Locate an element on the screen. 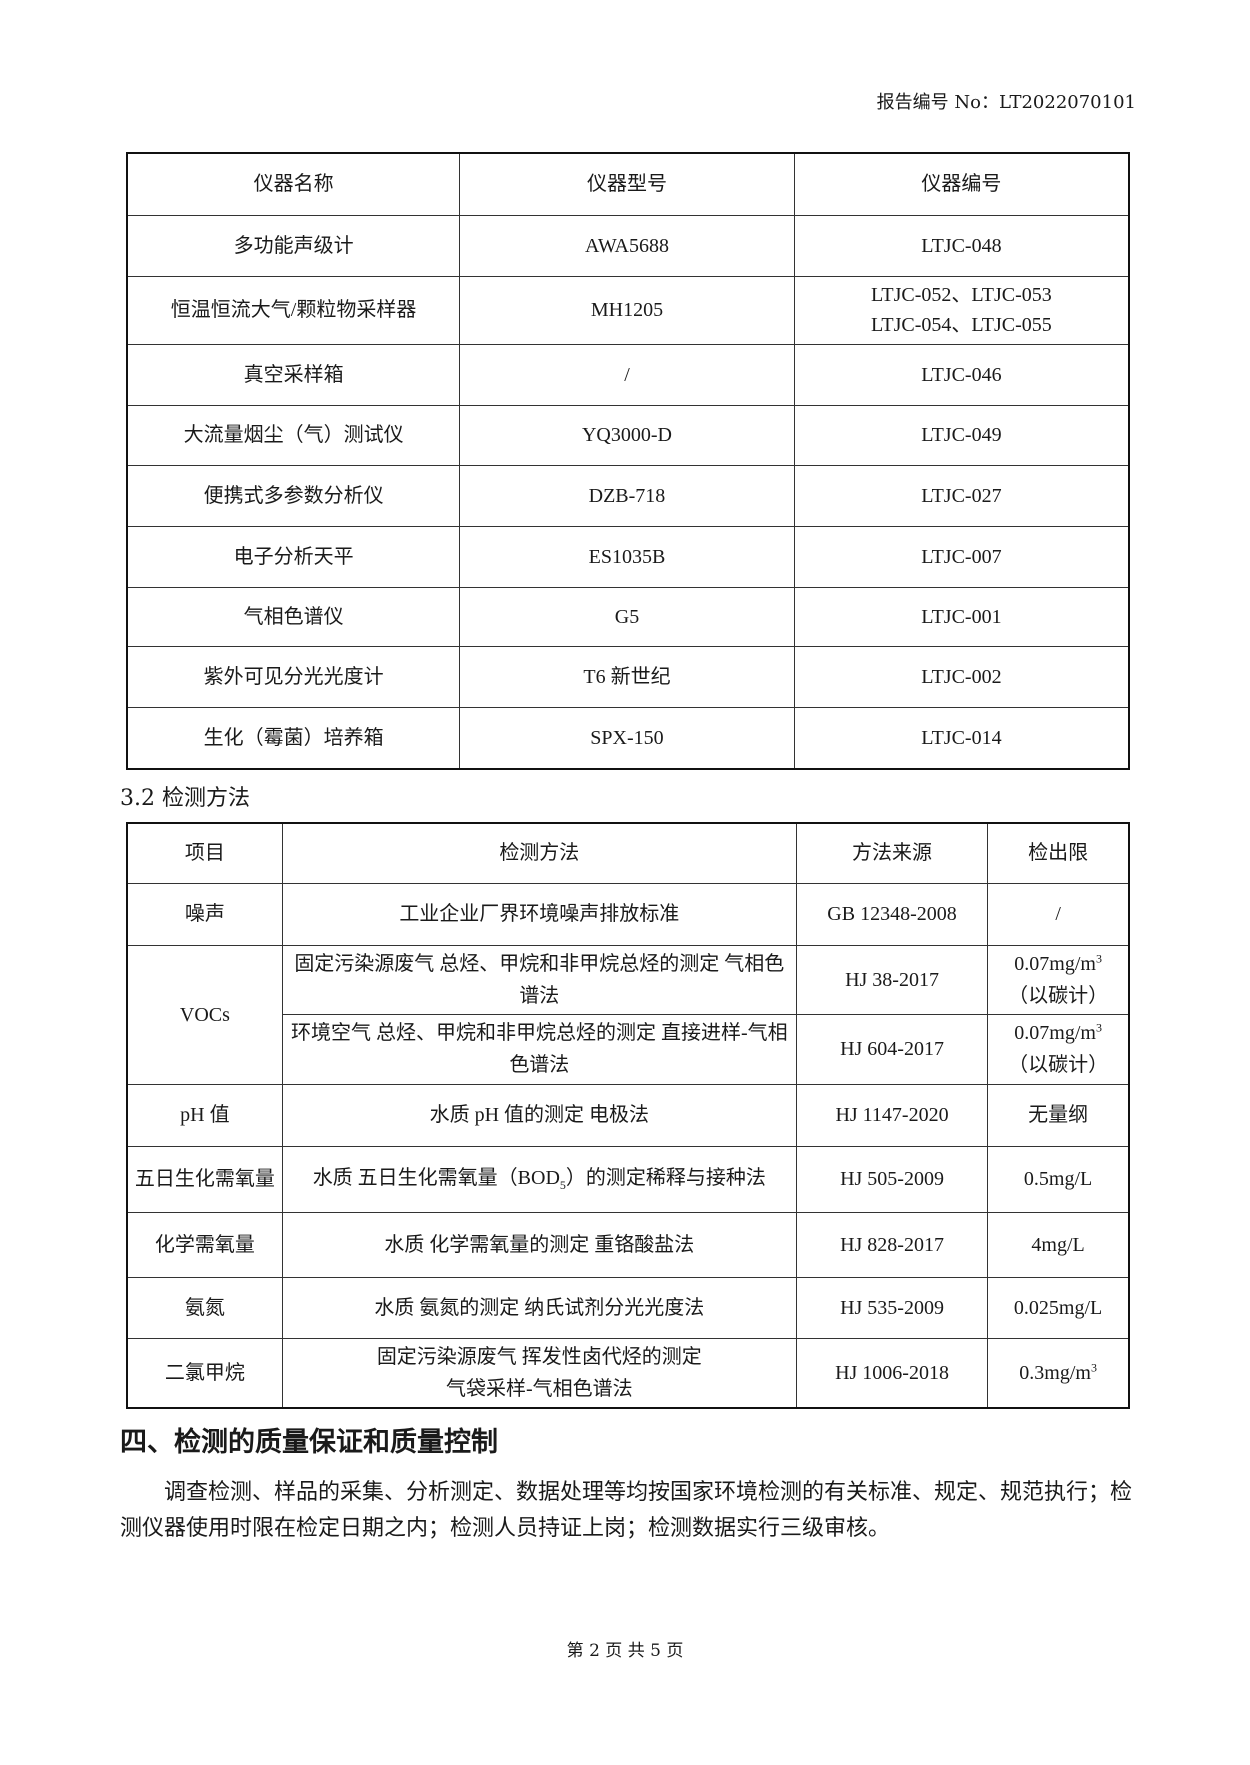 Image resolution: width=1250 pixels, height=1765 pixels. cell: 0.3mg/m3 is located at coordinates (1058, 1373).